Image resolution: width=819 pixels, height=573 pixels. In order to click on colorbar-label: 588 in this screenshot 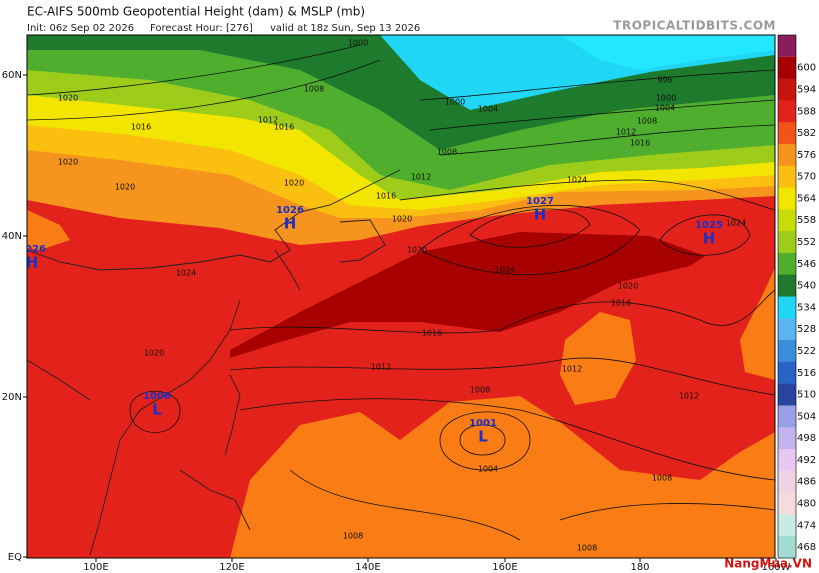, I will do `click(806, 111)`.